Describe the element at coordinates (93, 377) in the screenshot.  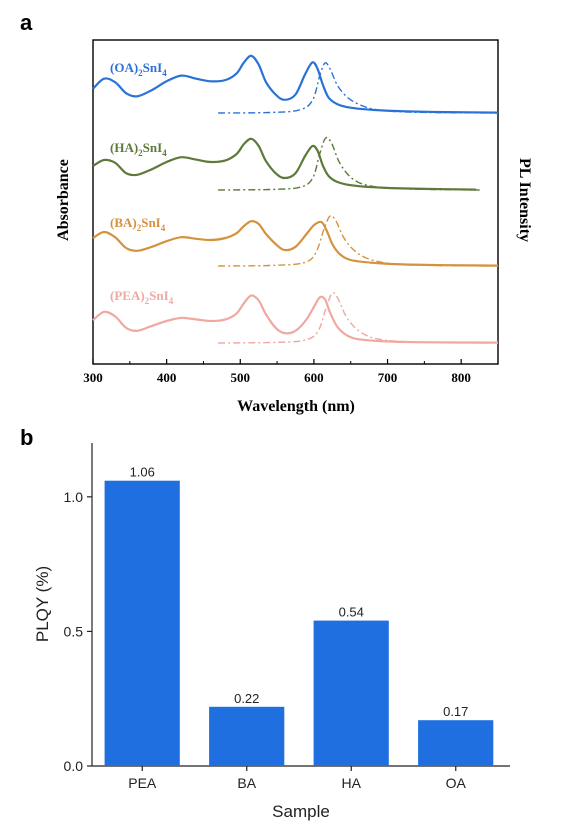
I see `x-tick-label: 300` at that location.